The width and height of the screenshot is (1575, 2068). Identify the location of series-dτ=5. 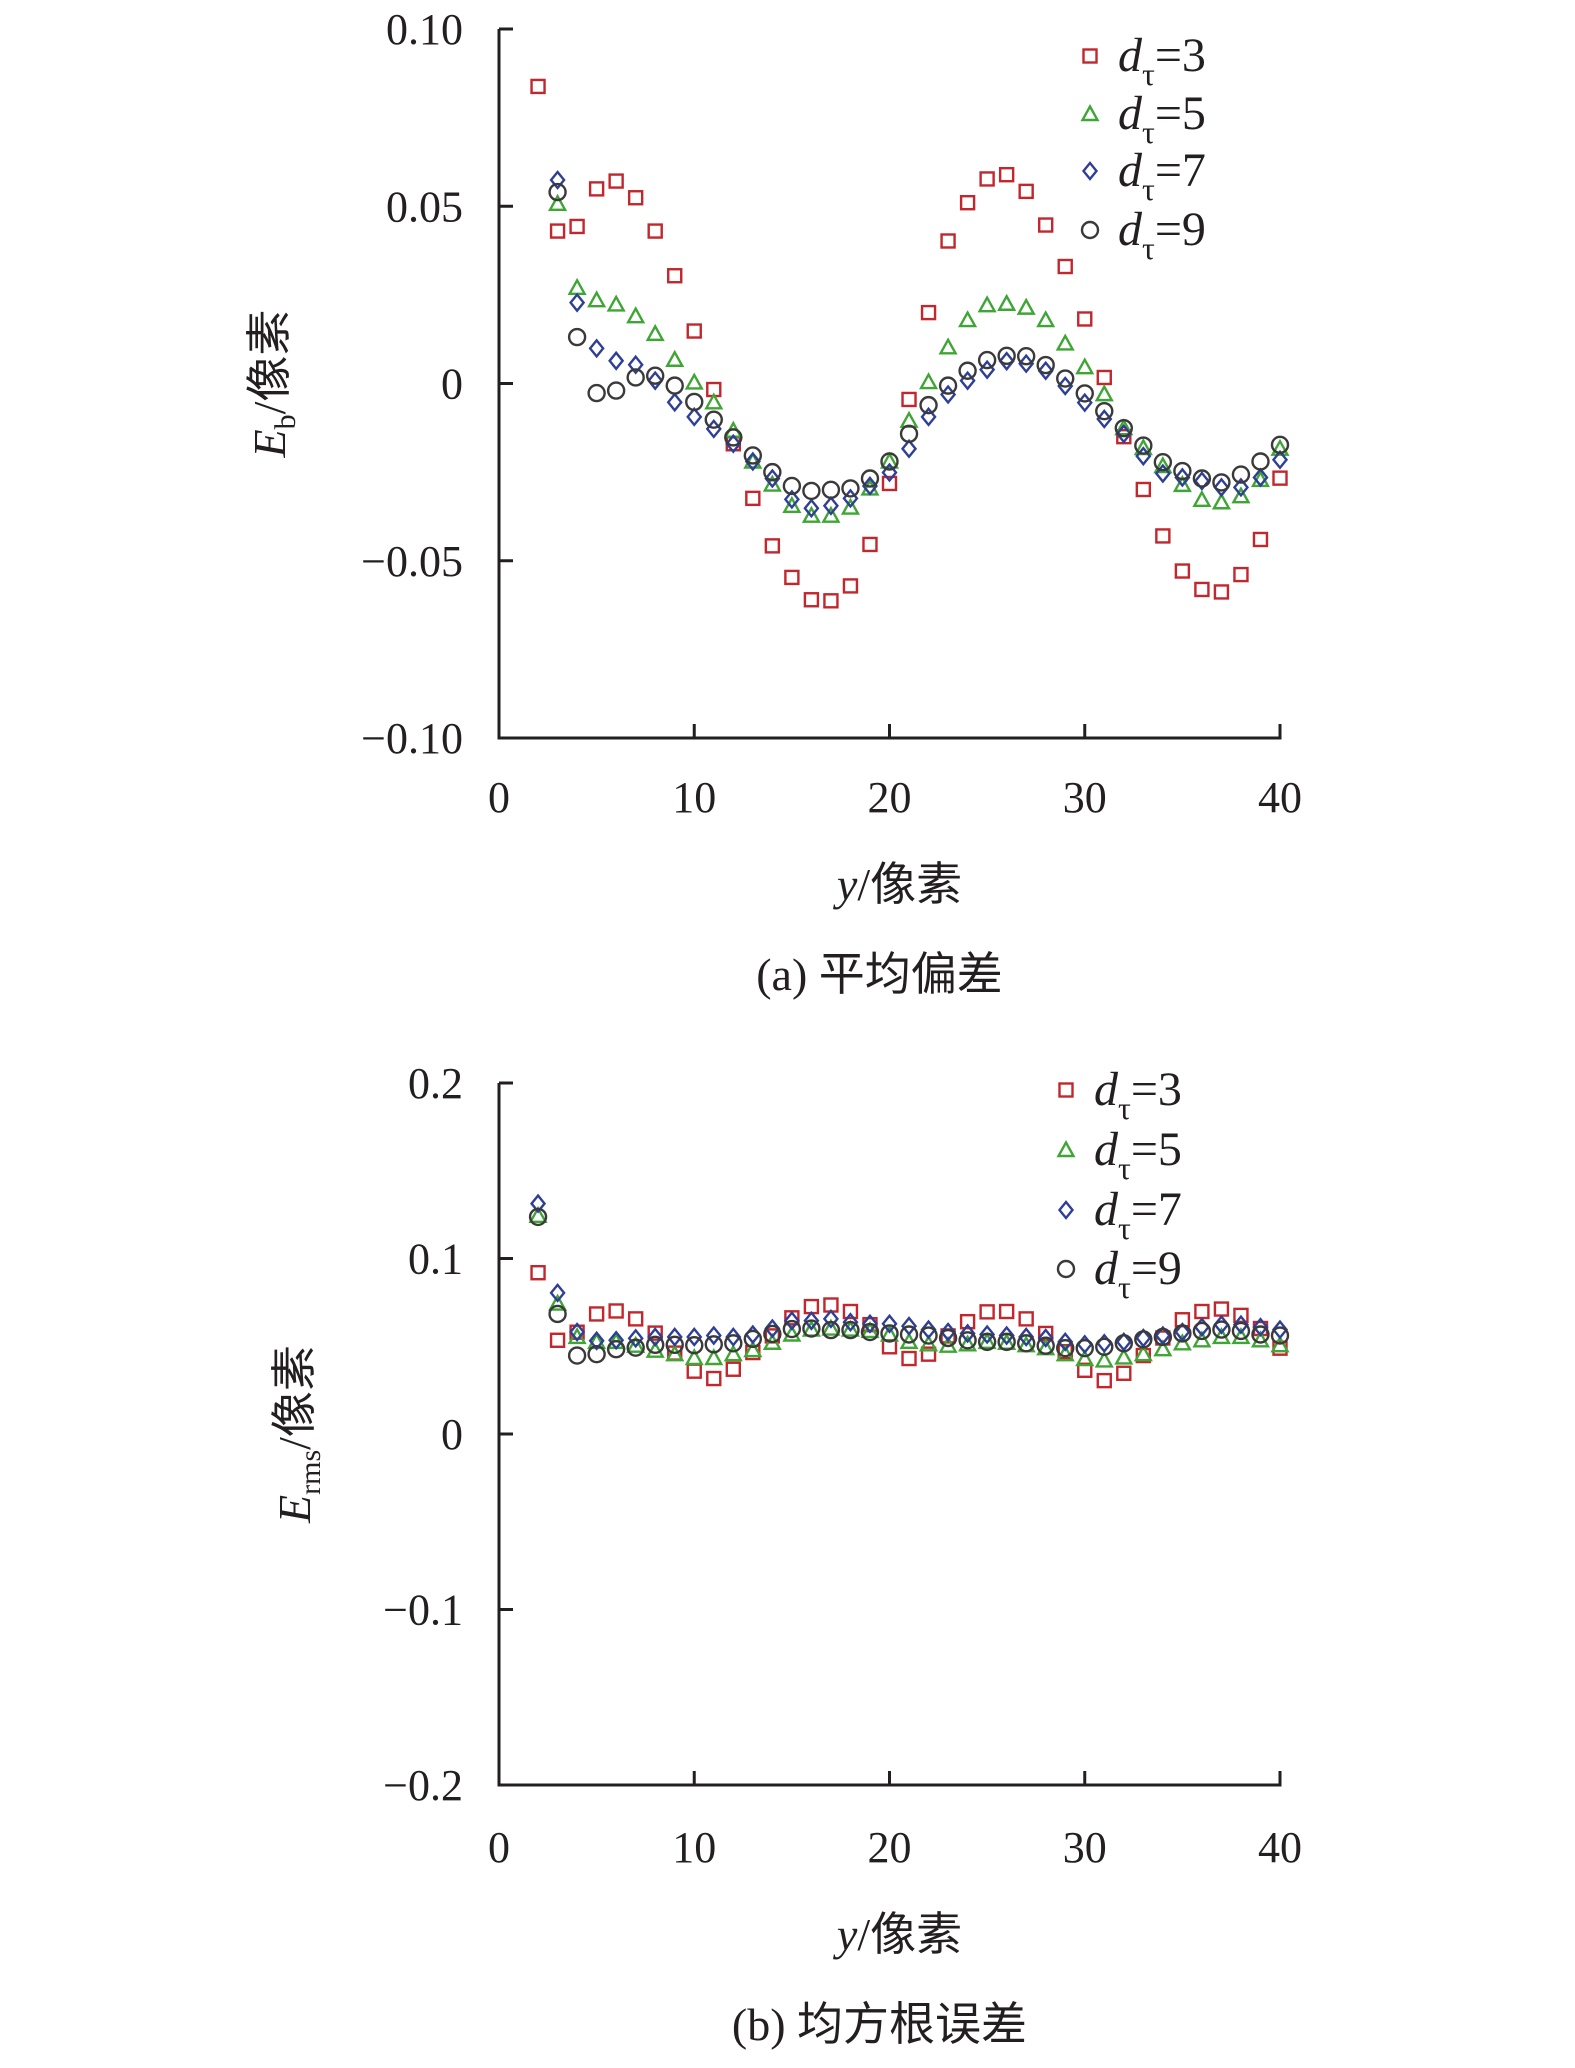
(919, 358).